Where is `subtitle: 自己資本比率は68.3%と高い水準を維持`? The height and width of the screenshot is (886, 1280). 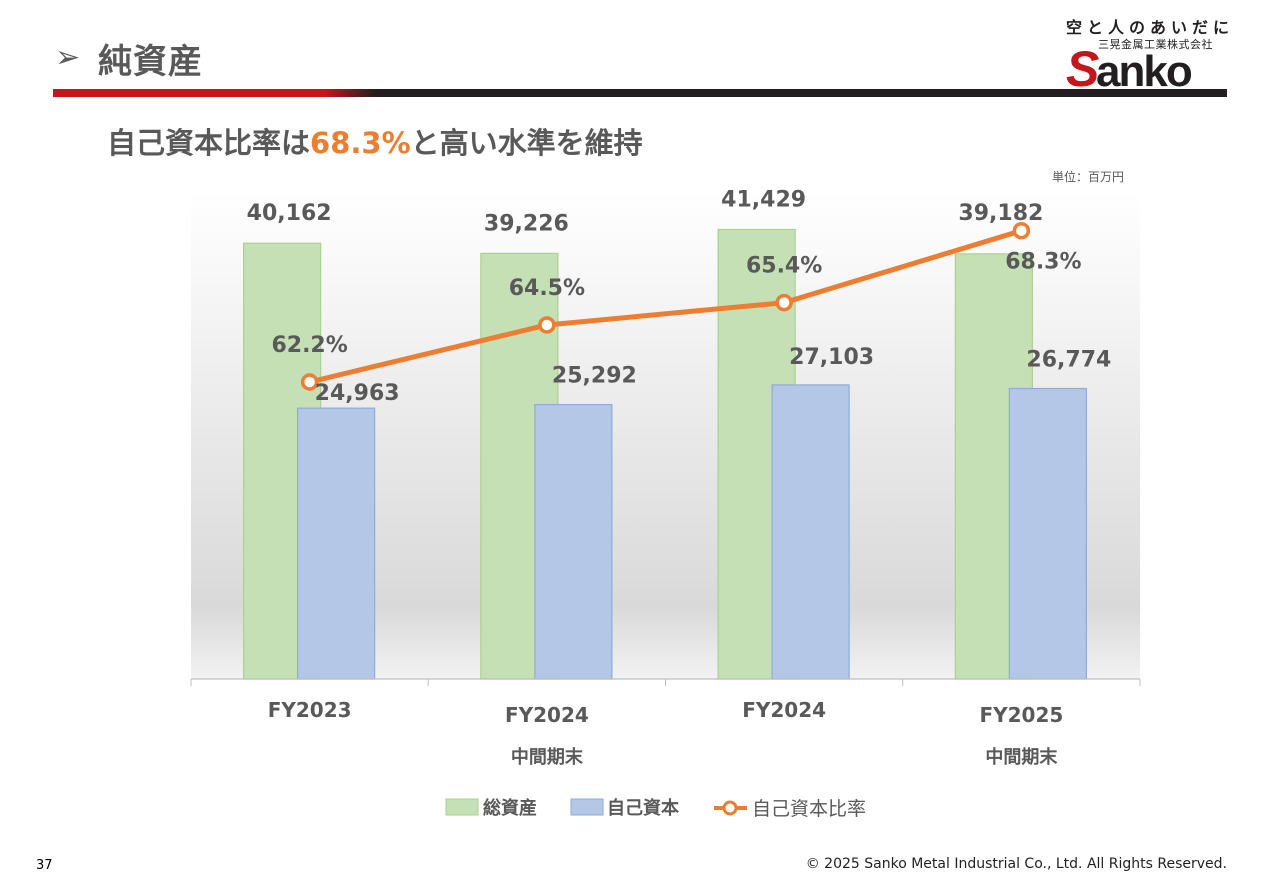 subtitle: 自己資本比率は68.3%と高い水準を維持 is located at coordinates (375, 141).